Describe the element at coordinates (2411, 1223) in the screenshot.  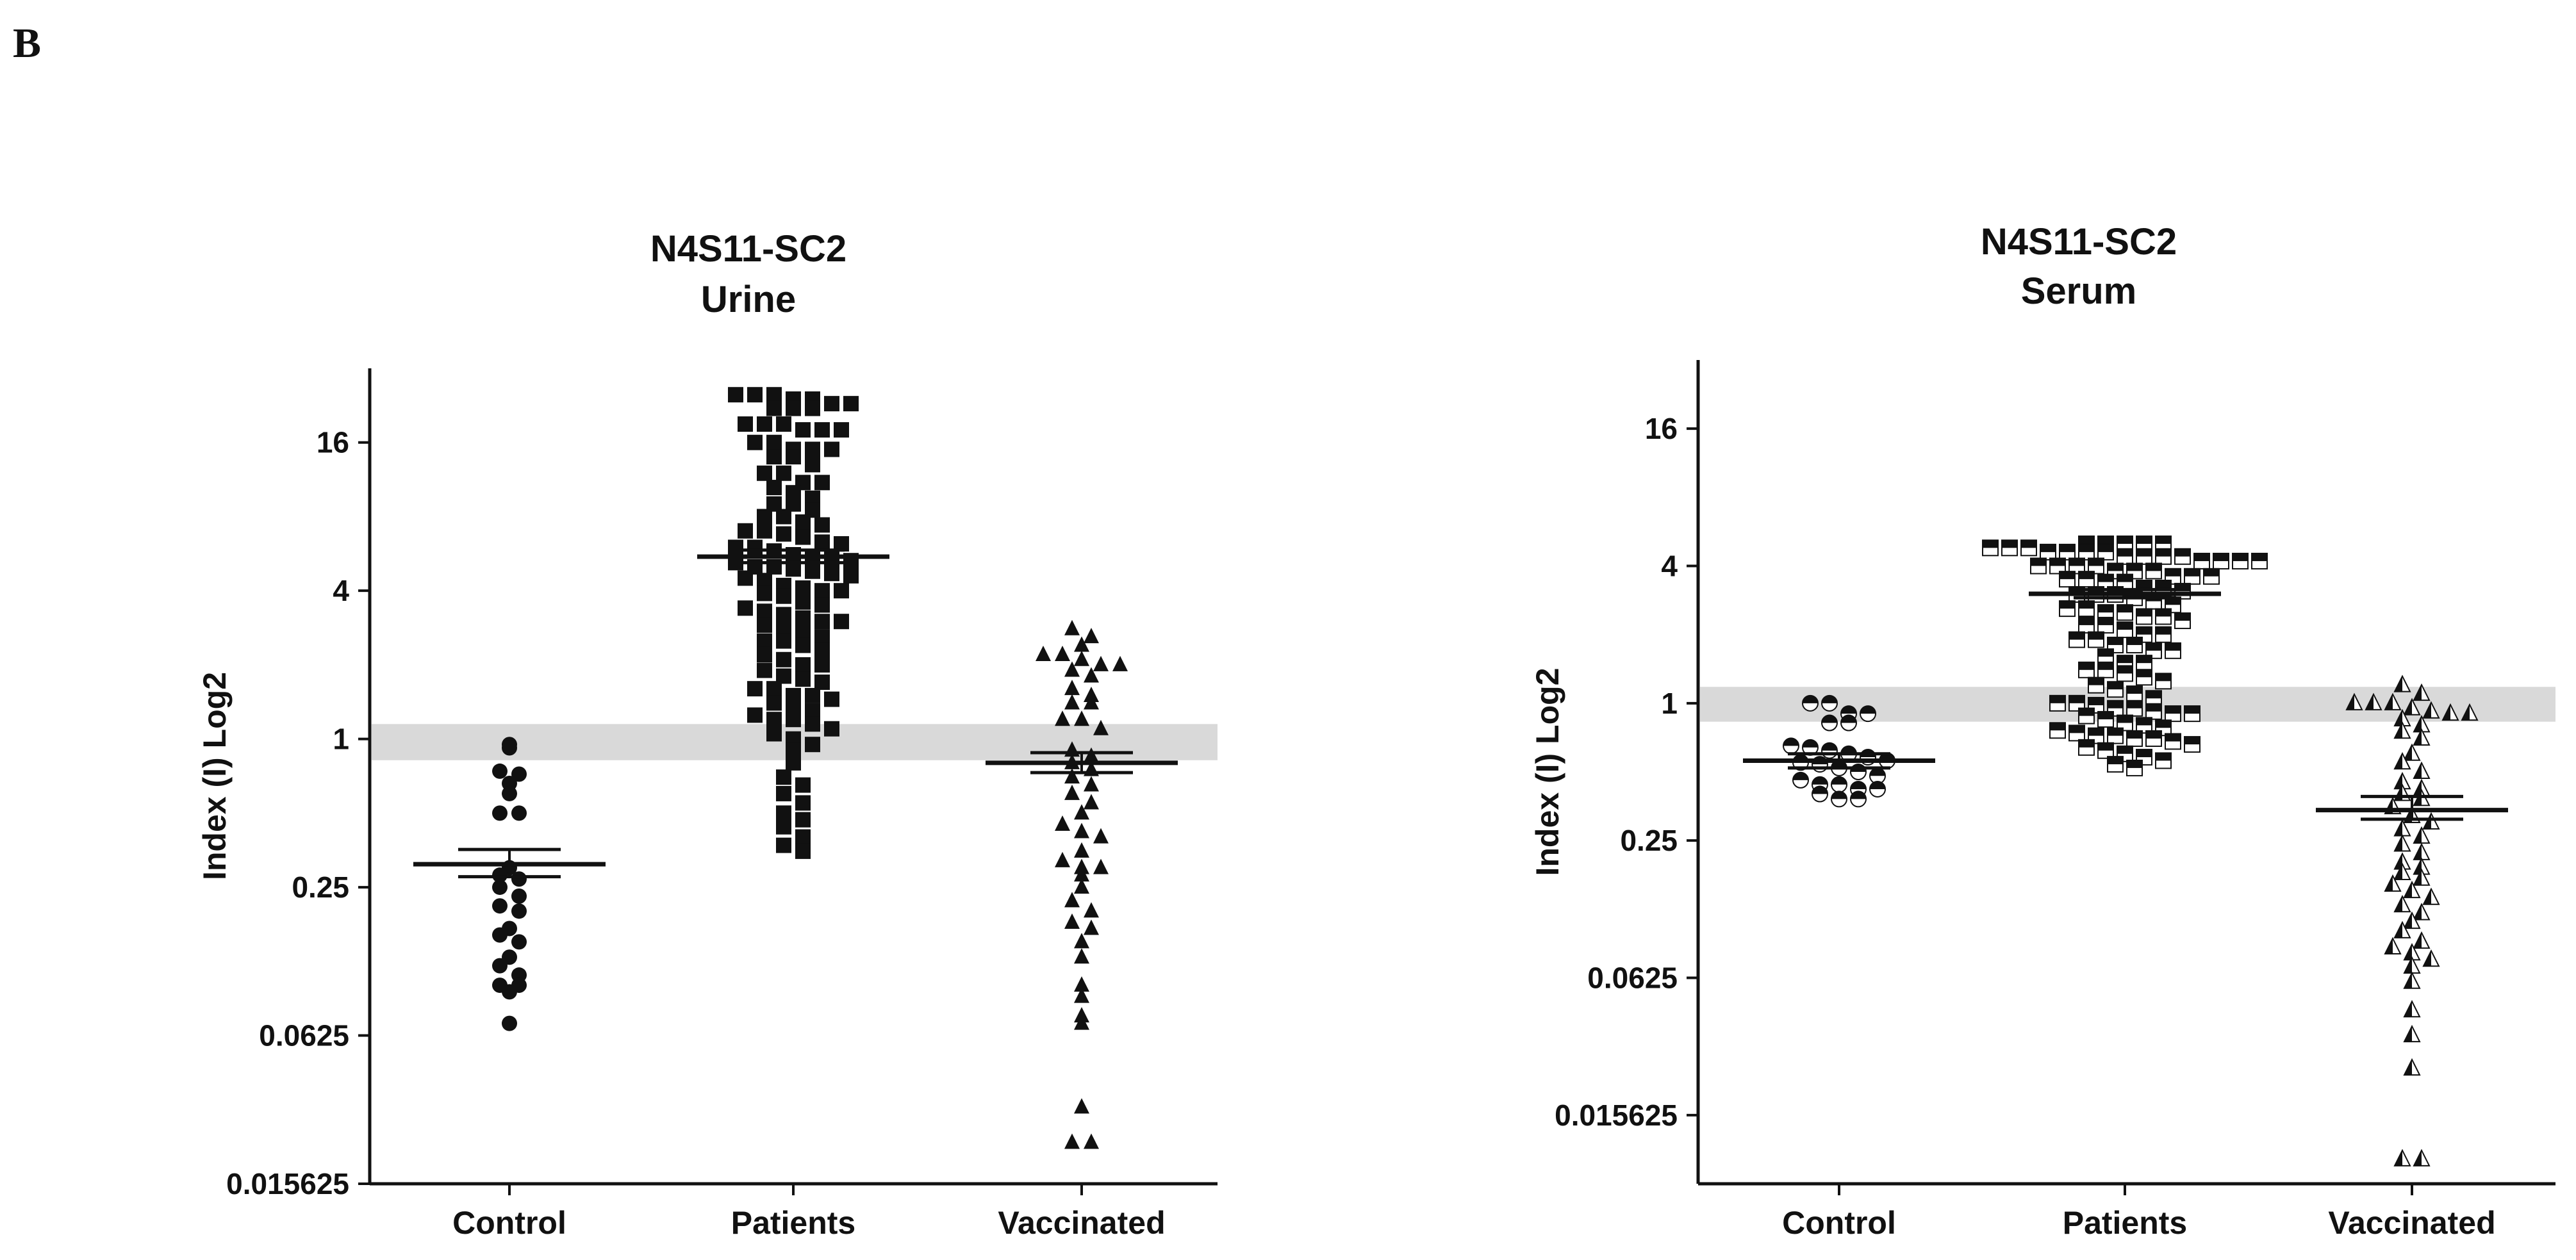
I see `x-category-label: Vaccinated` at that location.